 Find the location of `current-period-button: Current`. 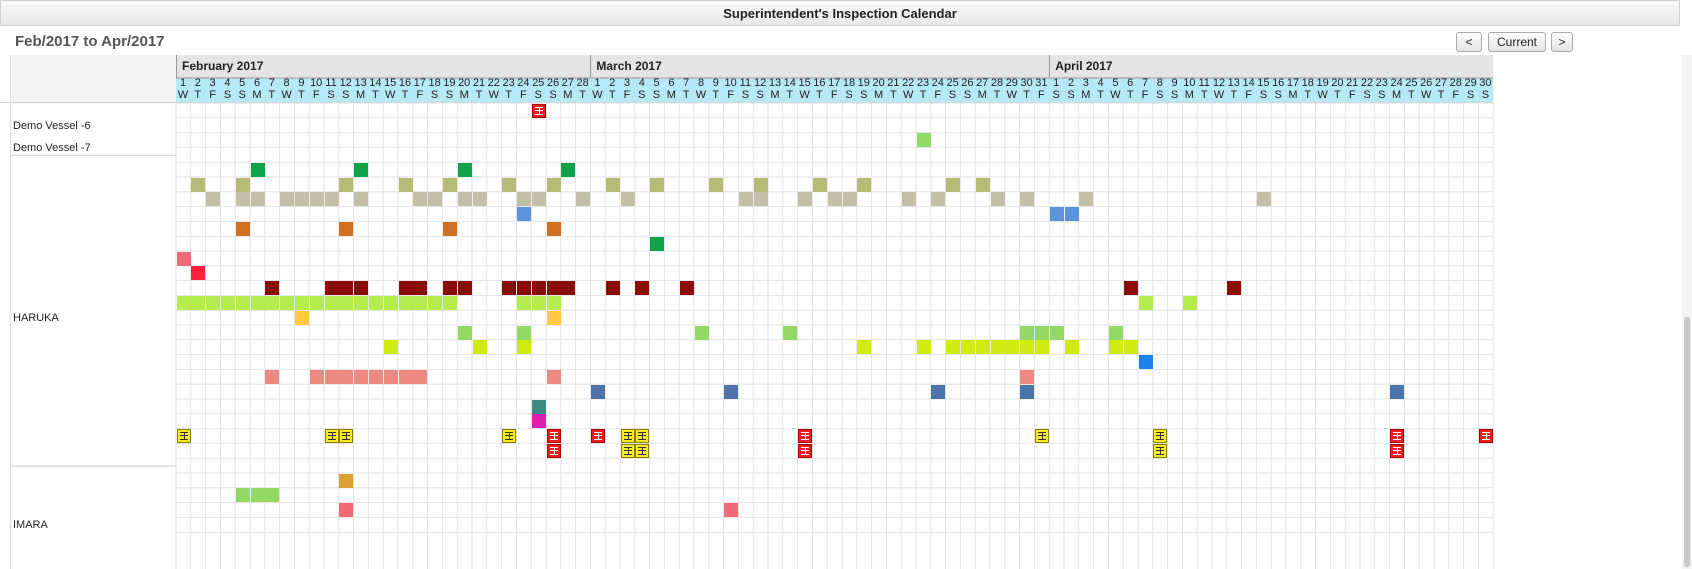

current-period-button: Current is located at coordinates (1517, 42).